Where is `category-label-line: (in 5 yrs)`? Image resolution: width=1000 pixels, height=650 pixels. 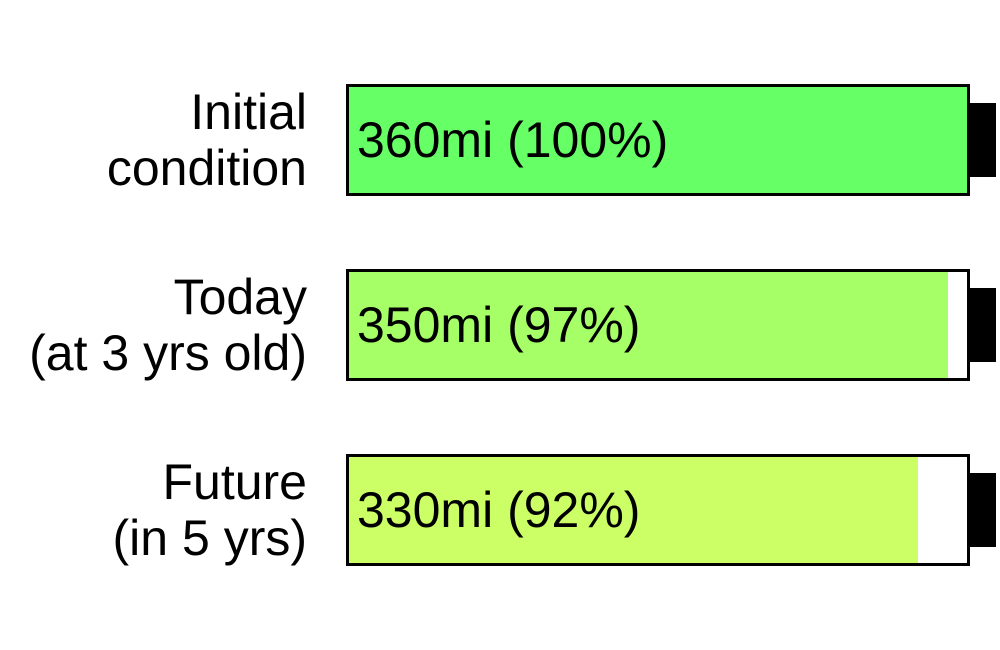
category-label-line: (in 5 yrs) is located at coordinates (209, 538).